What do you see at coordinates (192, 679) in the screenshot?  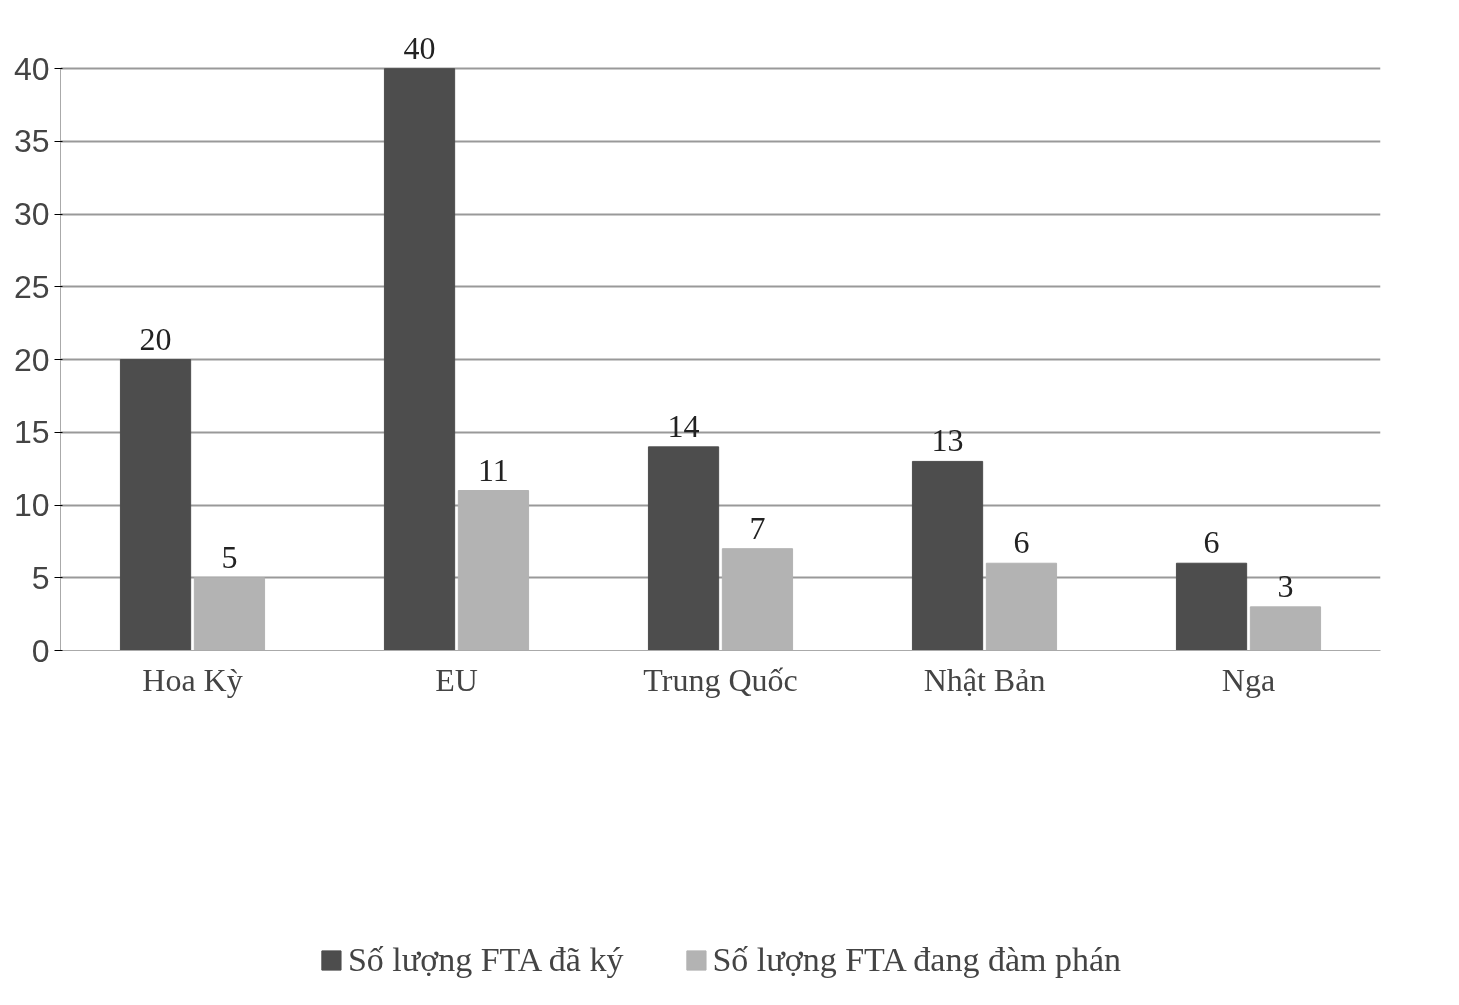 I see `x-tick-label: Hoa Kỳ` at bounding box center [192, 679].